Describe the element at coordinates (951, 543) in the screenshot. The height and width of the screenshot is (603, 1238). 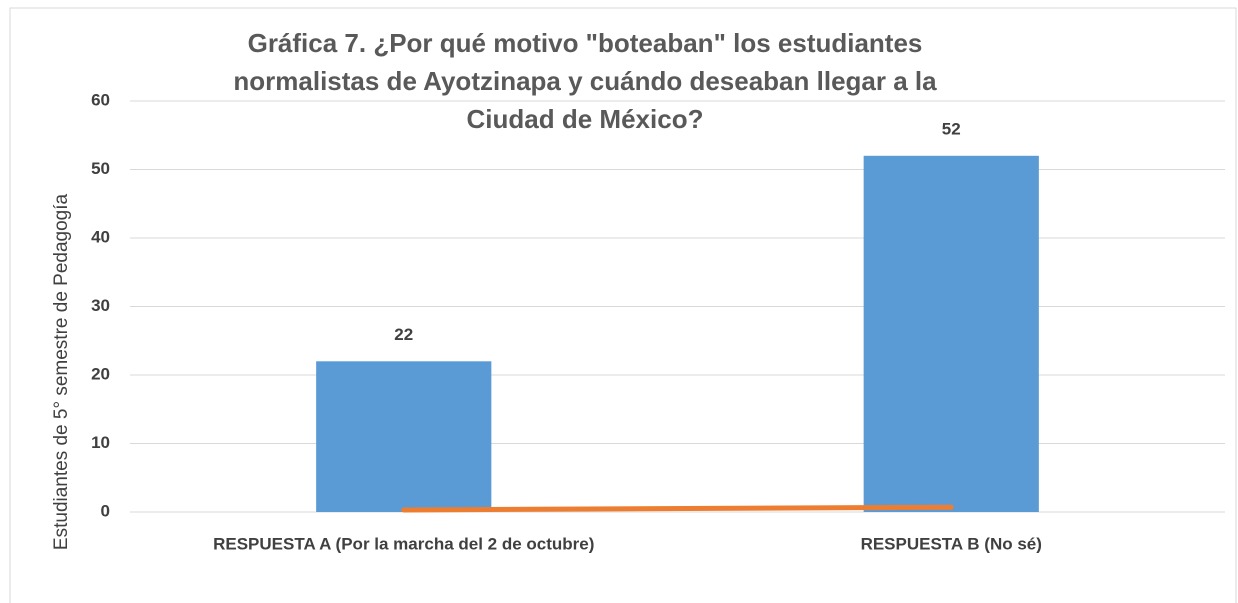
I see `x-tick-label: RESPUESTA B (No sé)` at that location.